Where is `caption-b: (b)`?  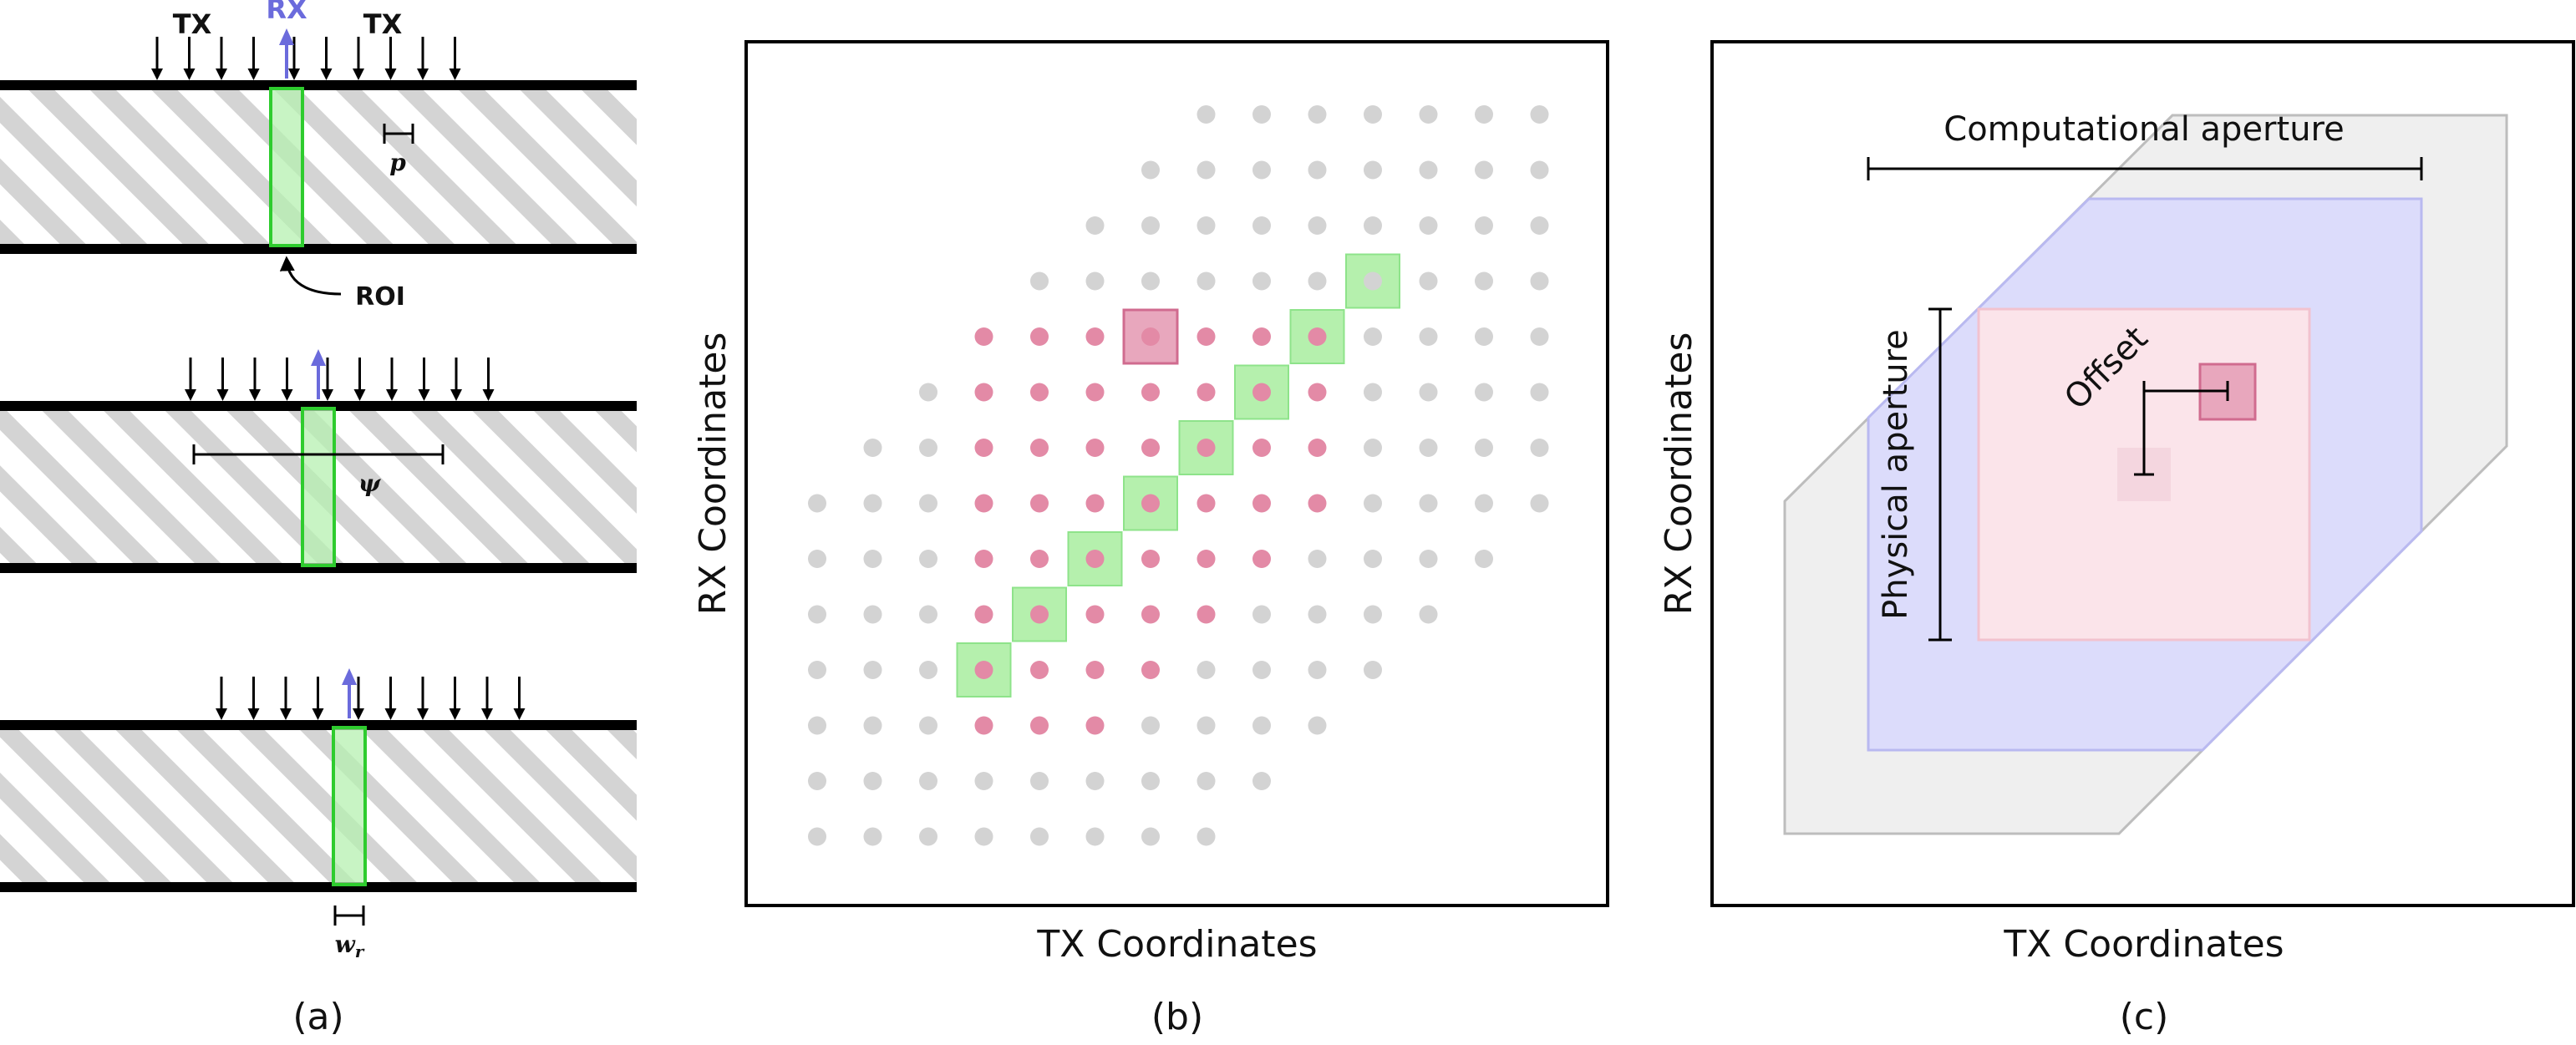
caption-b: (b) is located at coordinates (1177, 1017).